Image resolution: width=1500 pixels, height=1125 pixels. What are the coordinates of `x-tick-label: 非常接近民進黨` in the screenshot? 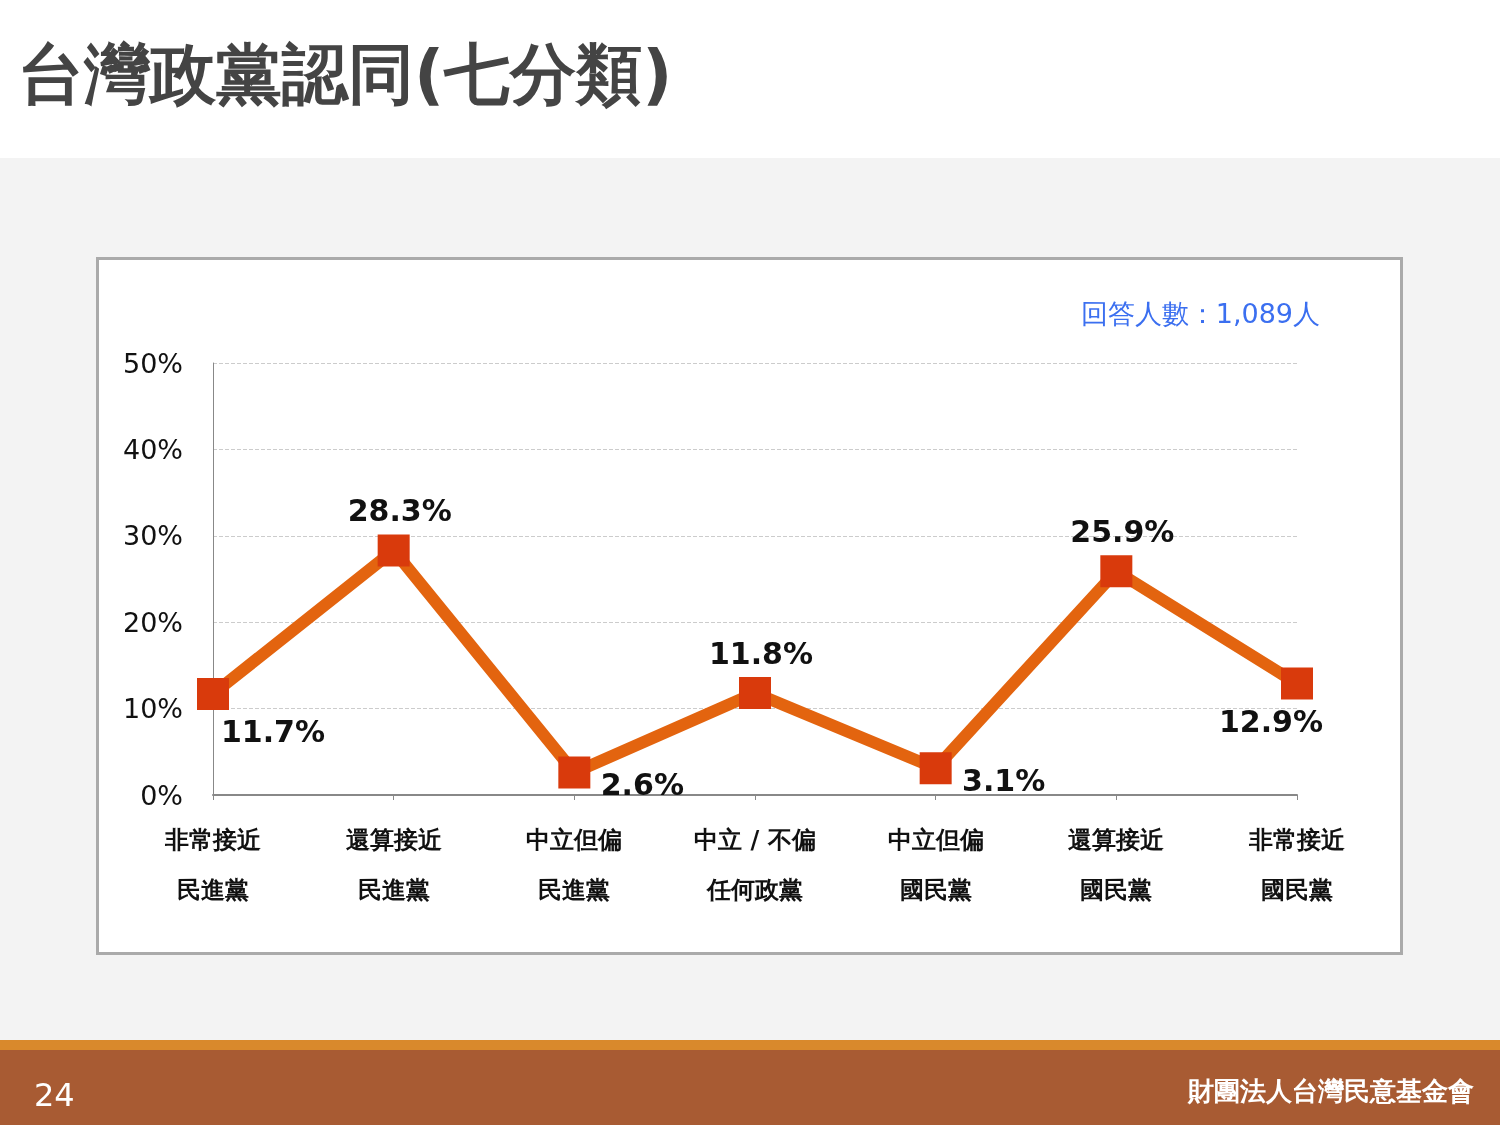 It's located at (212, 865).